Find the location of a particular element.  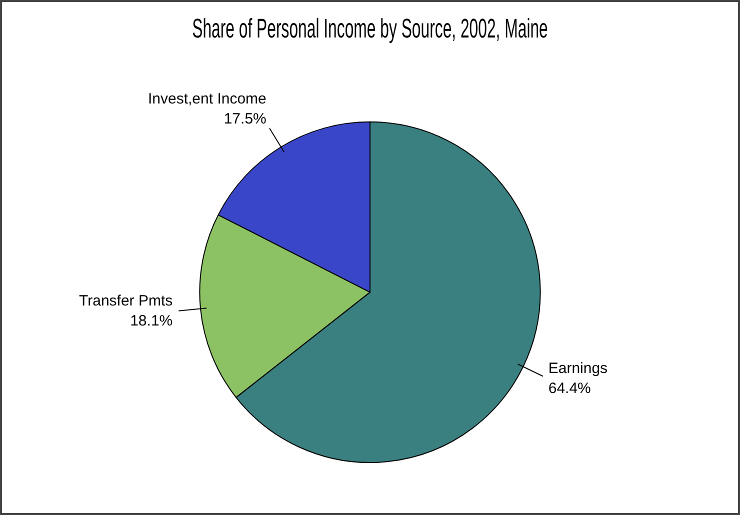

data-label: 64.4% is located at coordinates (569, 389).